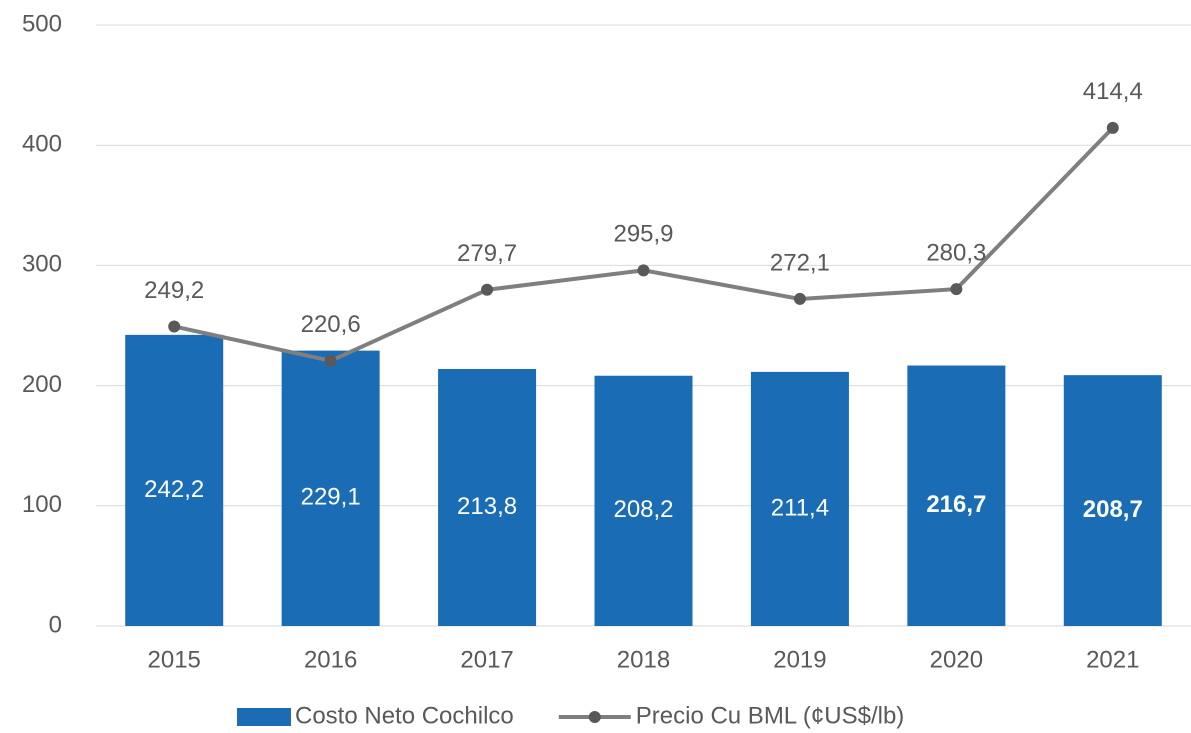 The image size is (1191, 733). Describe the element at coordinates (55, 624) in the screenshot. I see `y-tick-label: 0` at that location.